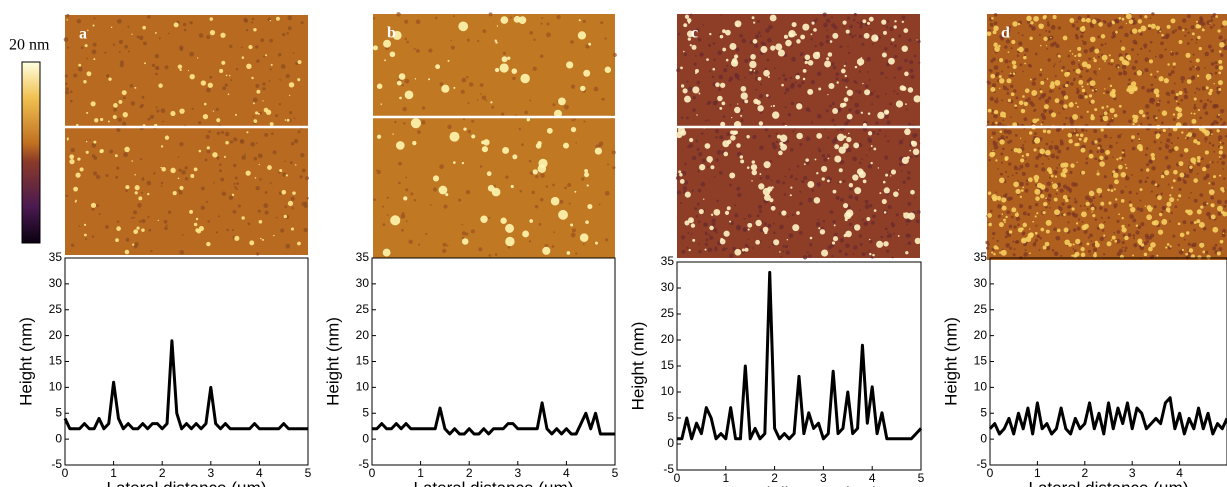 The image size is (1227, 487). Describe the element at coordinates (981, 257) in the screenshot. I see `y-tick-label: 35` at that location.